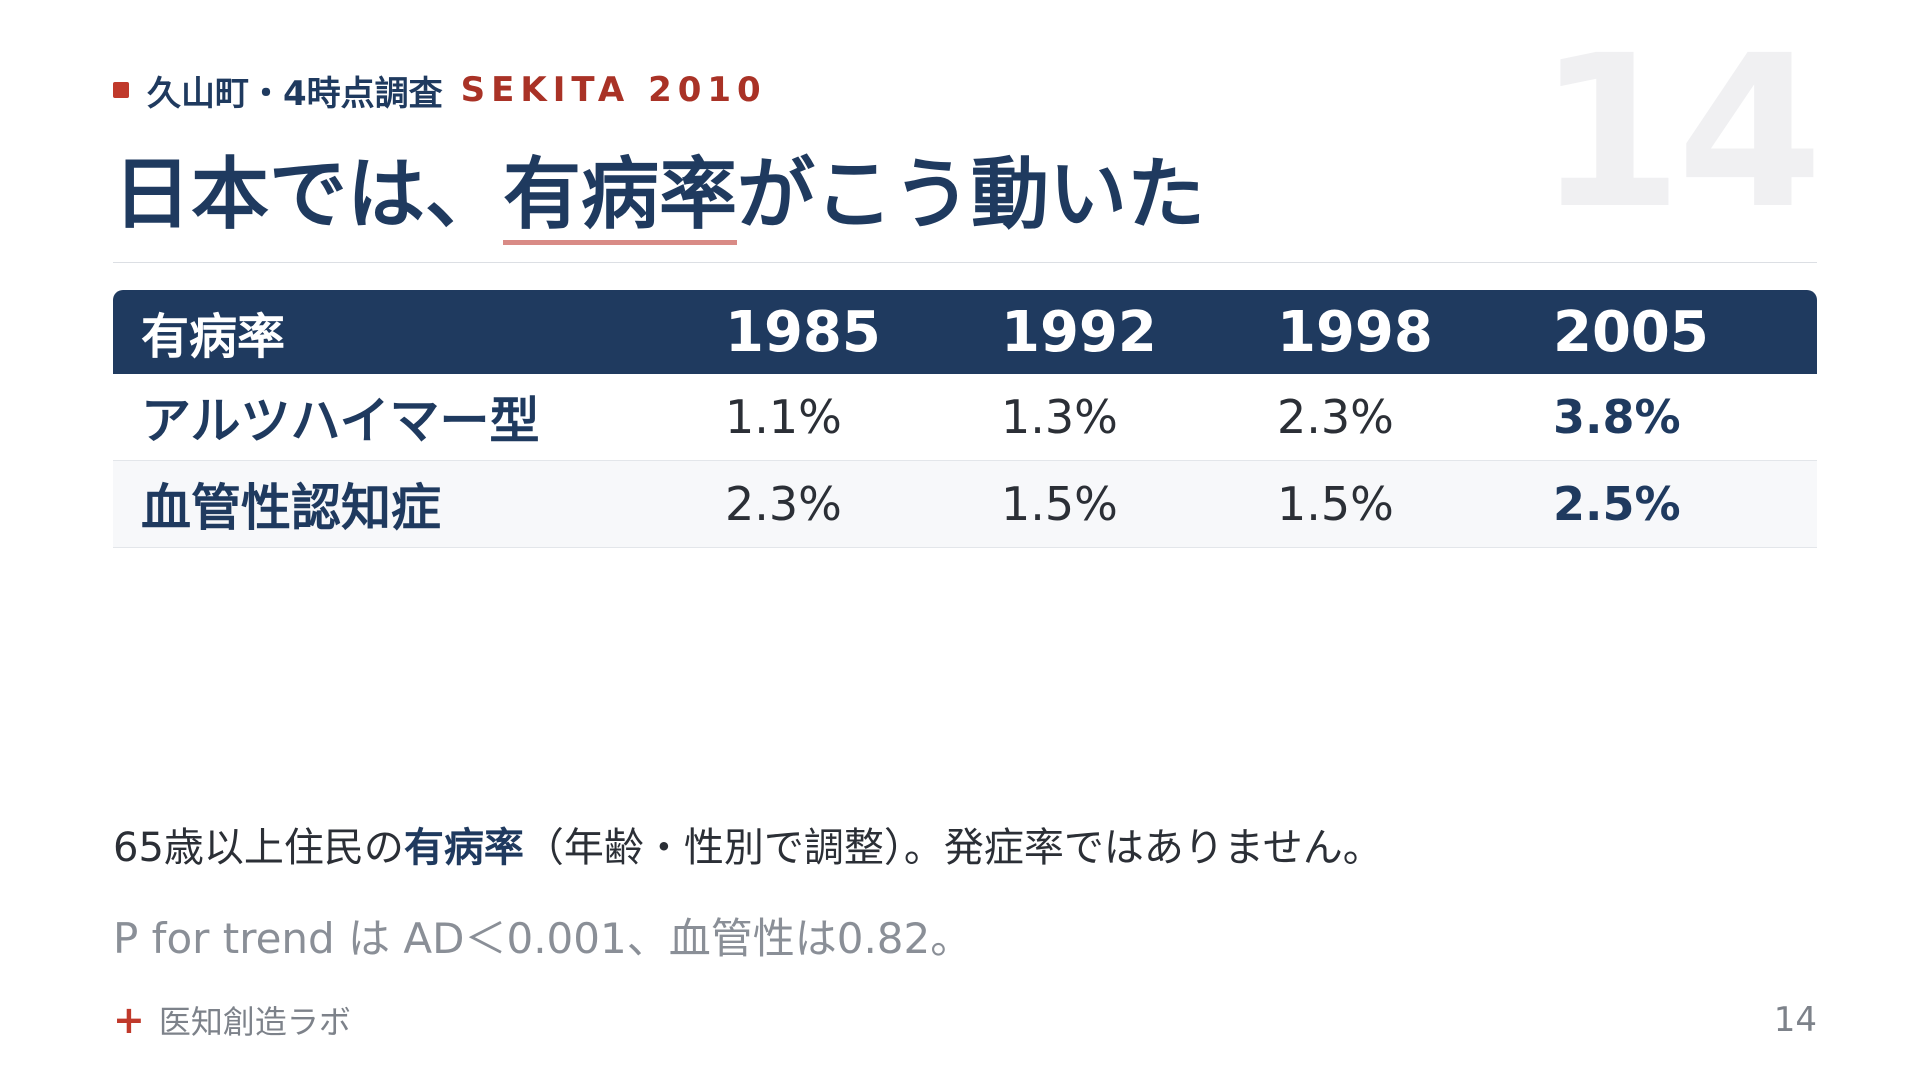 The height and width of the screenshot is (1080, 1920). Describe the element at coordinates (863, 332) in the screenshot. I see `column-header-1985: 1985` at that location.